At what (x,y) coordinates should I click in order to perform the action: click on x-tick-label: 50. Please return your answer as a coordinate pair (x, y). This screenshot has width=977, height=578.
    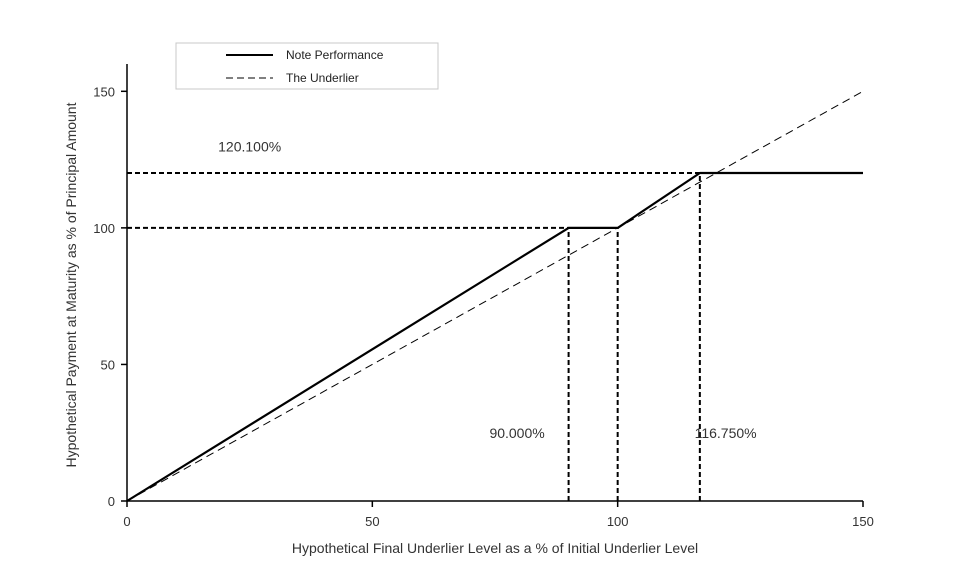
    Looking at the image, I should click on (372, 521).